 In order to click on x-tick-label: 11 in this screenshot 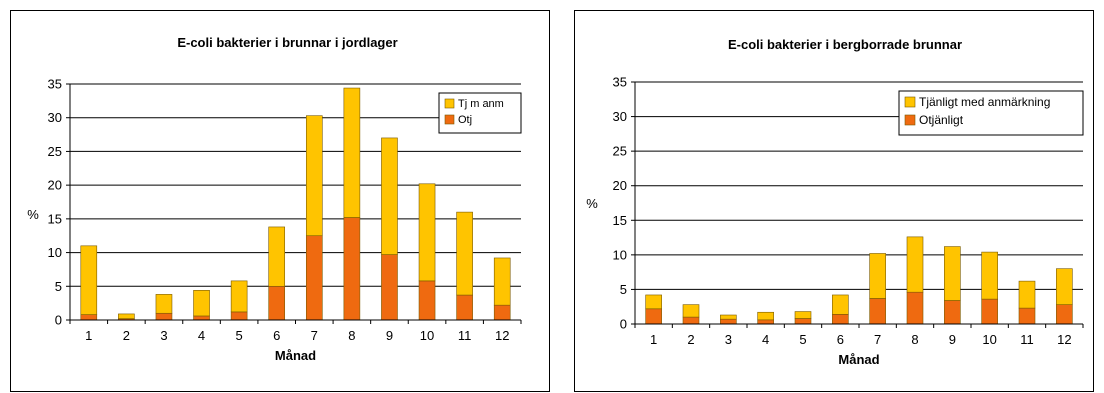, I will do `click(1027, 339)`.